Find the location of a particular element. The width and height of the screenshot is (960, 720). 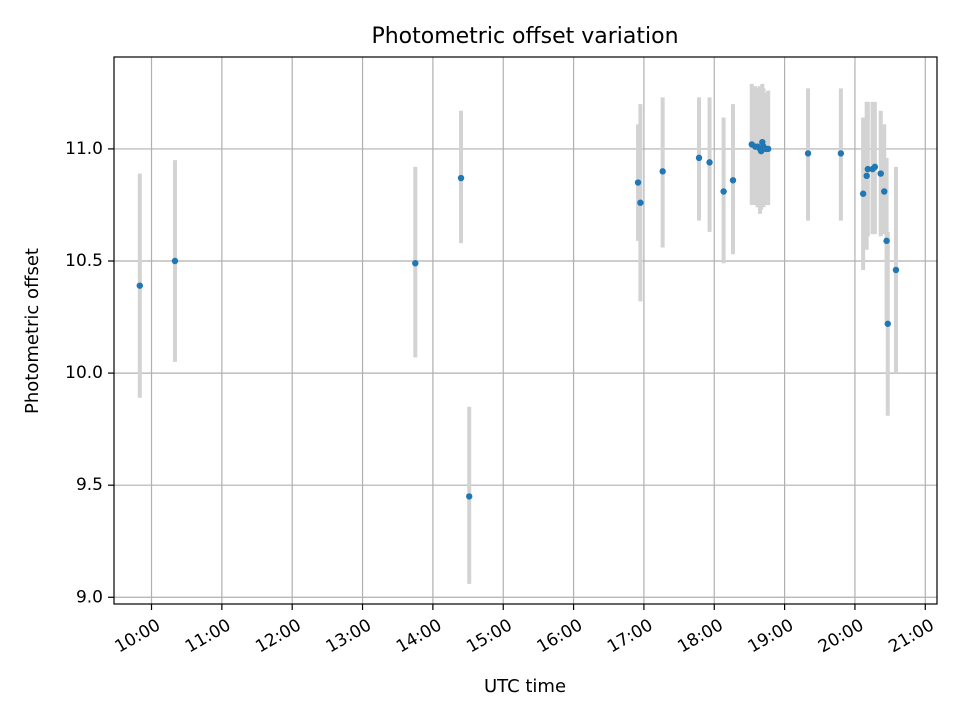

y-tick-label: 11.0 is located at coordinates (84, 149).